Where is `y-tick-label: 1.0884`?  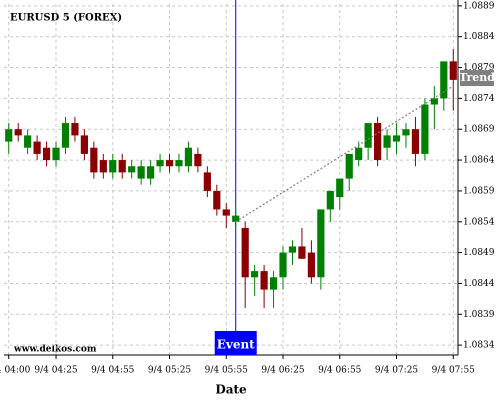
y-tick-label: 1.0884 is located at coordinates (479, 37).